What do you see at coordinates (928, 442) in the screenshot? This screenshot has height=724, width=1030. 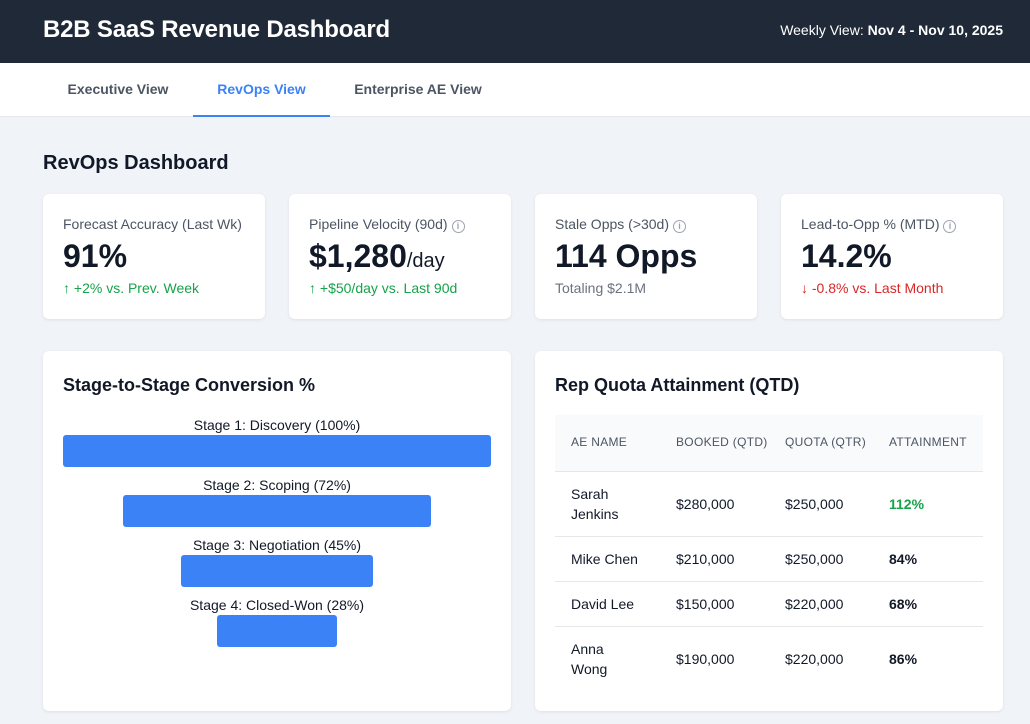 I see `column-header-attainment: Attainment` at bounding box center [928, 442].